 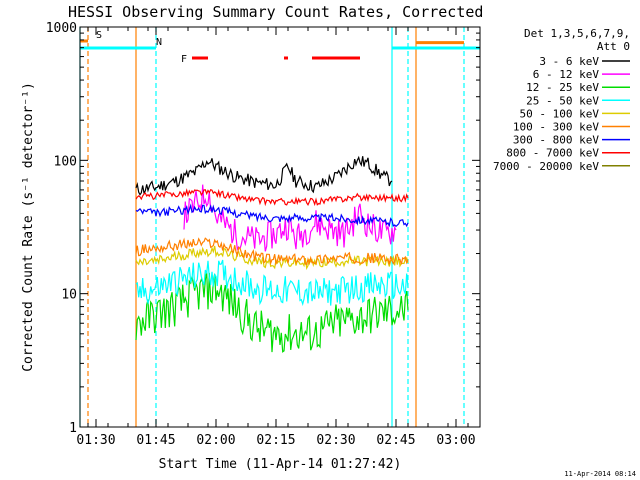 What do you see at coordinates (556, 140) in the screenshot?
I see `legend-entry-label: 300 - 800 keV` at bounding box center [556, 140].